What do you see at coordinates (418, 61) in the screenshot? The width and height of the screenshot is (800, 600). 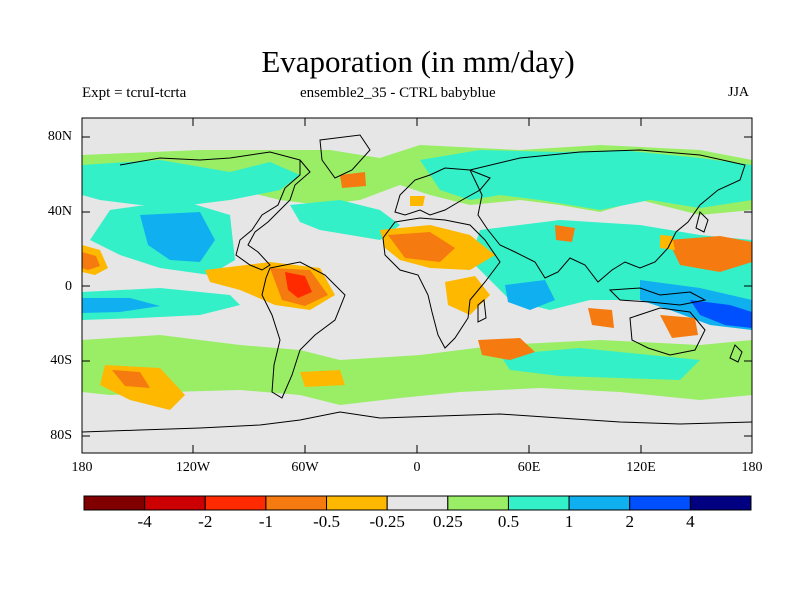 I see `map-title: Evaporation (in mm/day)` at bounding box center [418, 61].